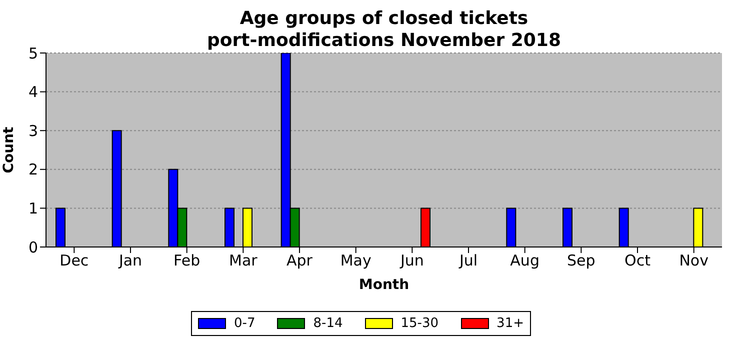 The image size is (732, 361). What do you see at coordinates (411, 261) in the screenshot?
I see `x-tick-label: Jun` at bounding box center [411, 261].